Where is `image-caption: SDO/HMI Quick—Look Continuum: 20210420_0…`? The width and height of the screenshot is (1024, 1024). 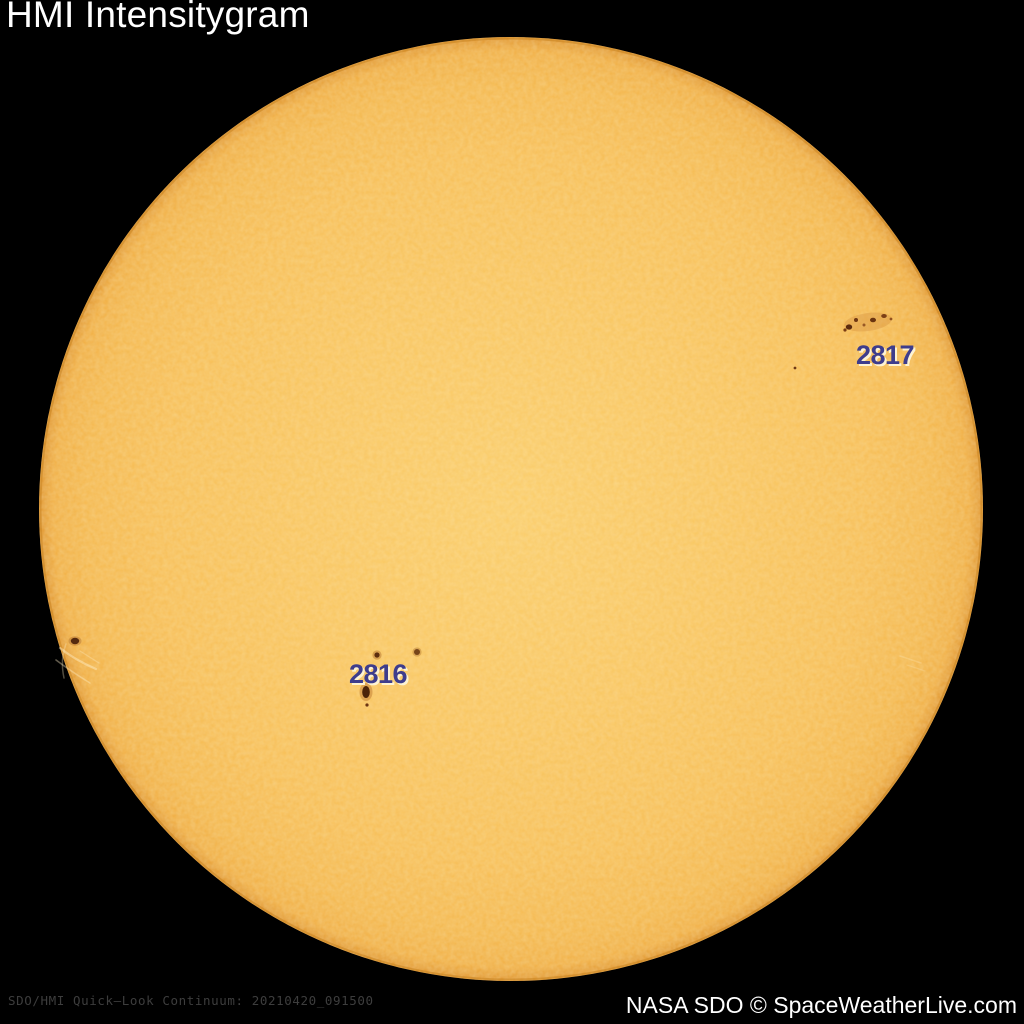
image-caption: SDO/HMI Quick—Look Continuum: 20210420_0… is located at coordinates (191, 1000).